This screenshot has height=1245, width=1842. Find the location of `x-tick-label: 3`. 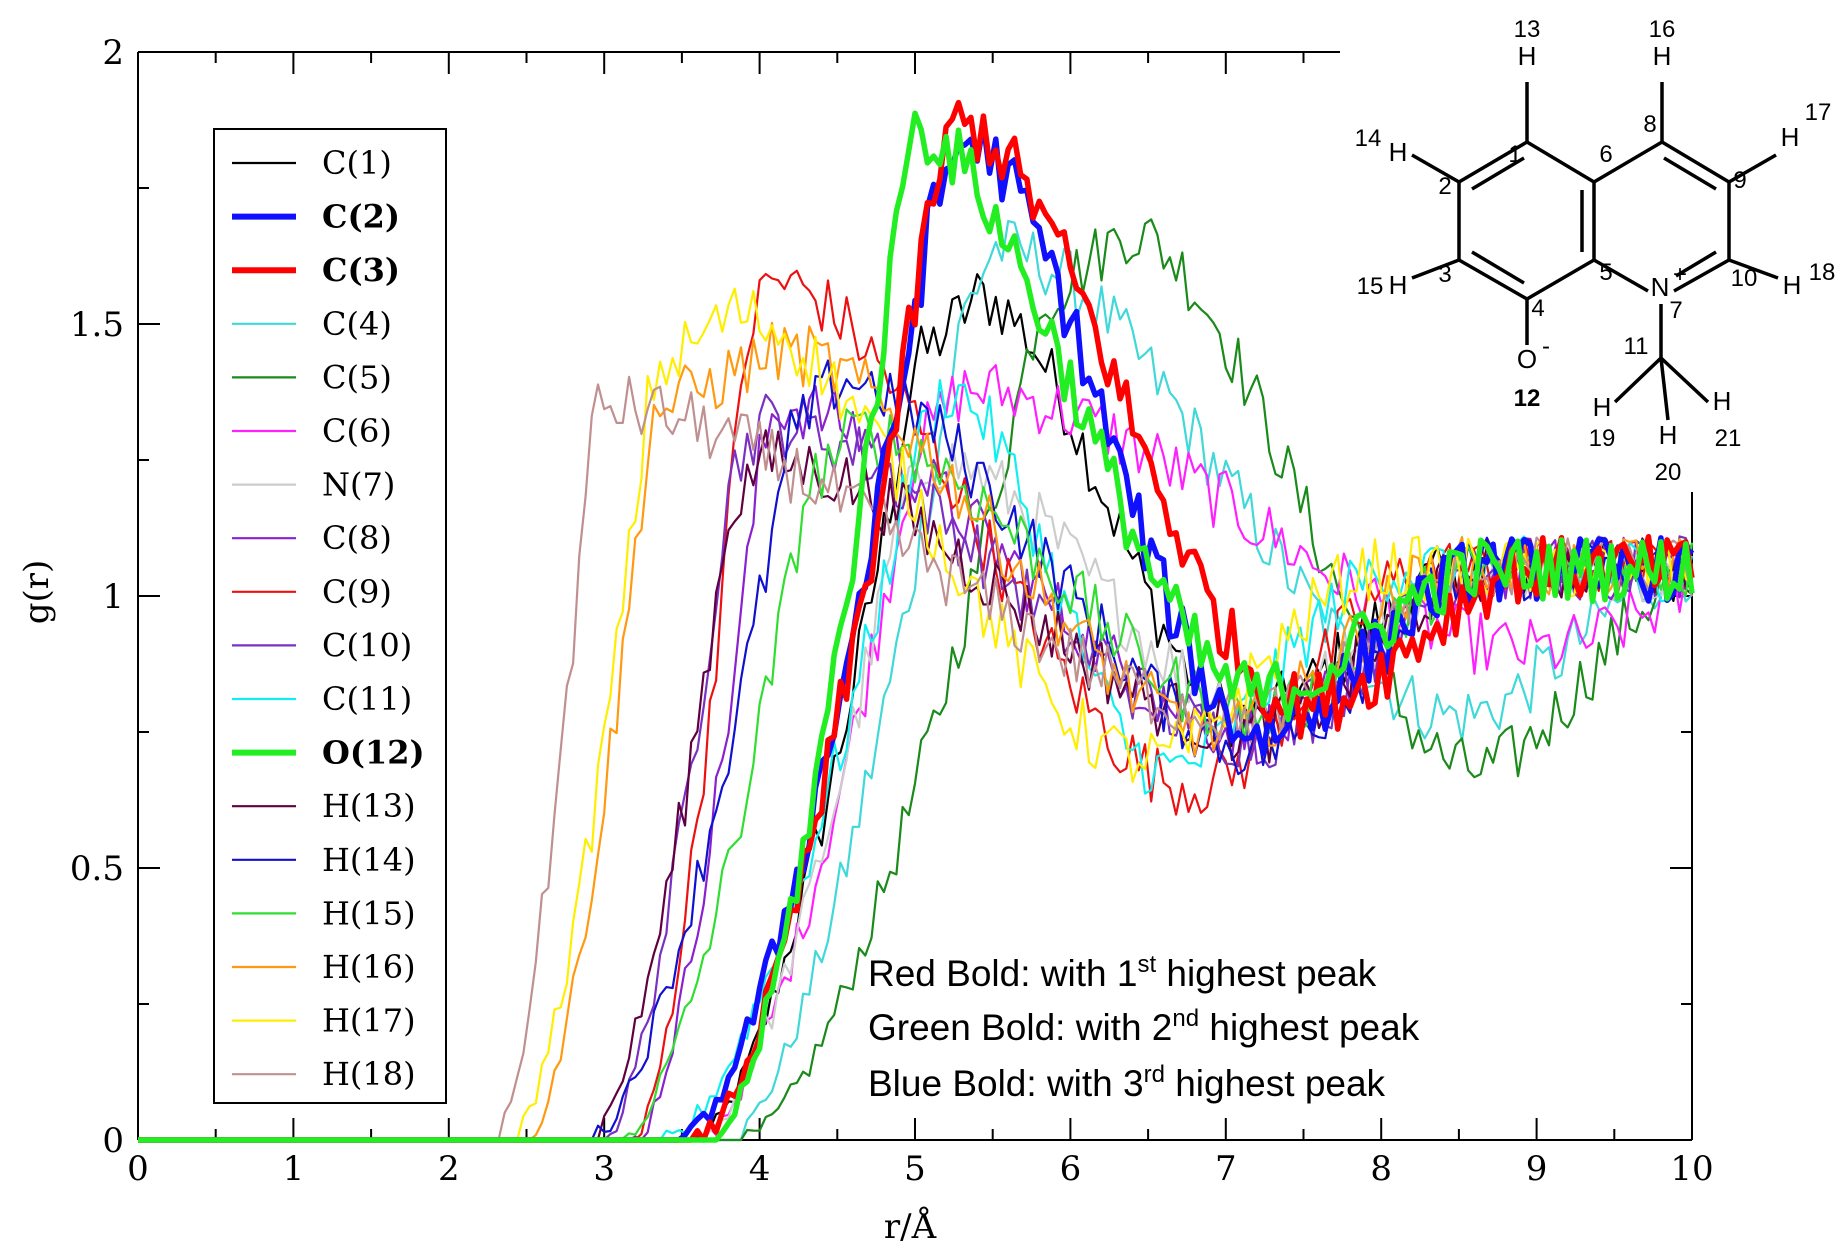

x-tick-label: 3 is located at coordinates (604, 1169).